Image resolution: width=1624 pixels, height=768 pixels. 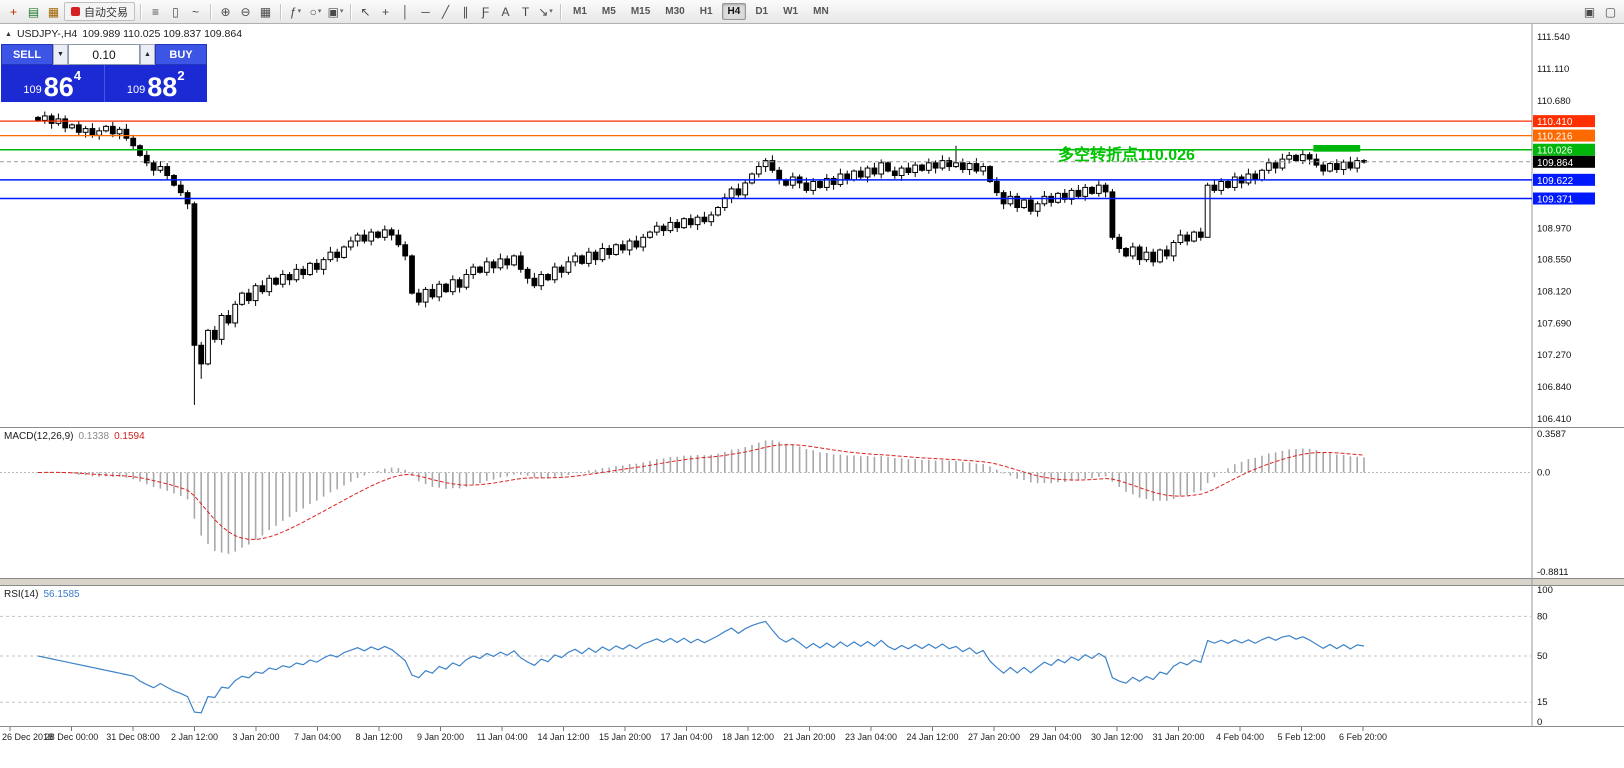 What do you see at coordinates (1554, 260) in the screenshot?
I see `svg-text: 108.550` at bounding box center [1554, 260].